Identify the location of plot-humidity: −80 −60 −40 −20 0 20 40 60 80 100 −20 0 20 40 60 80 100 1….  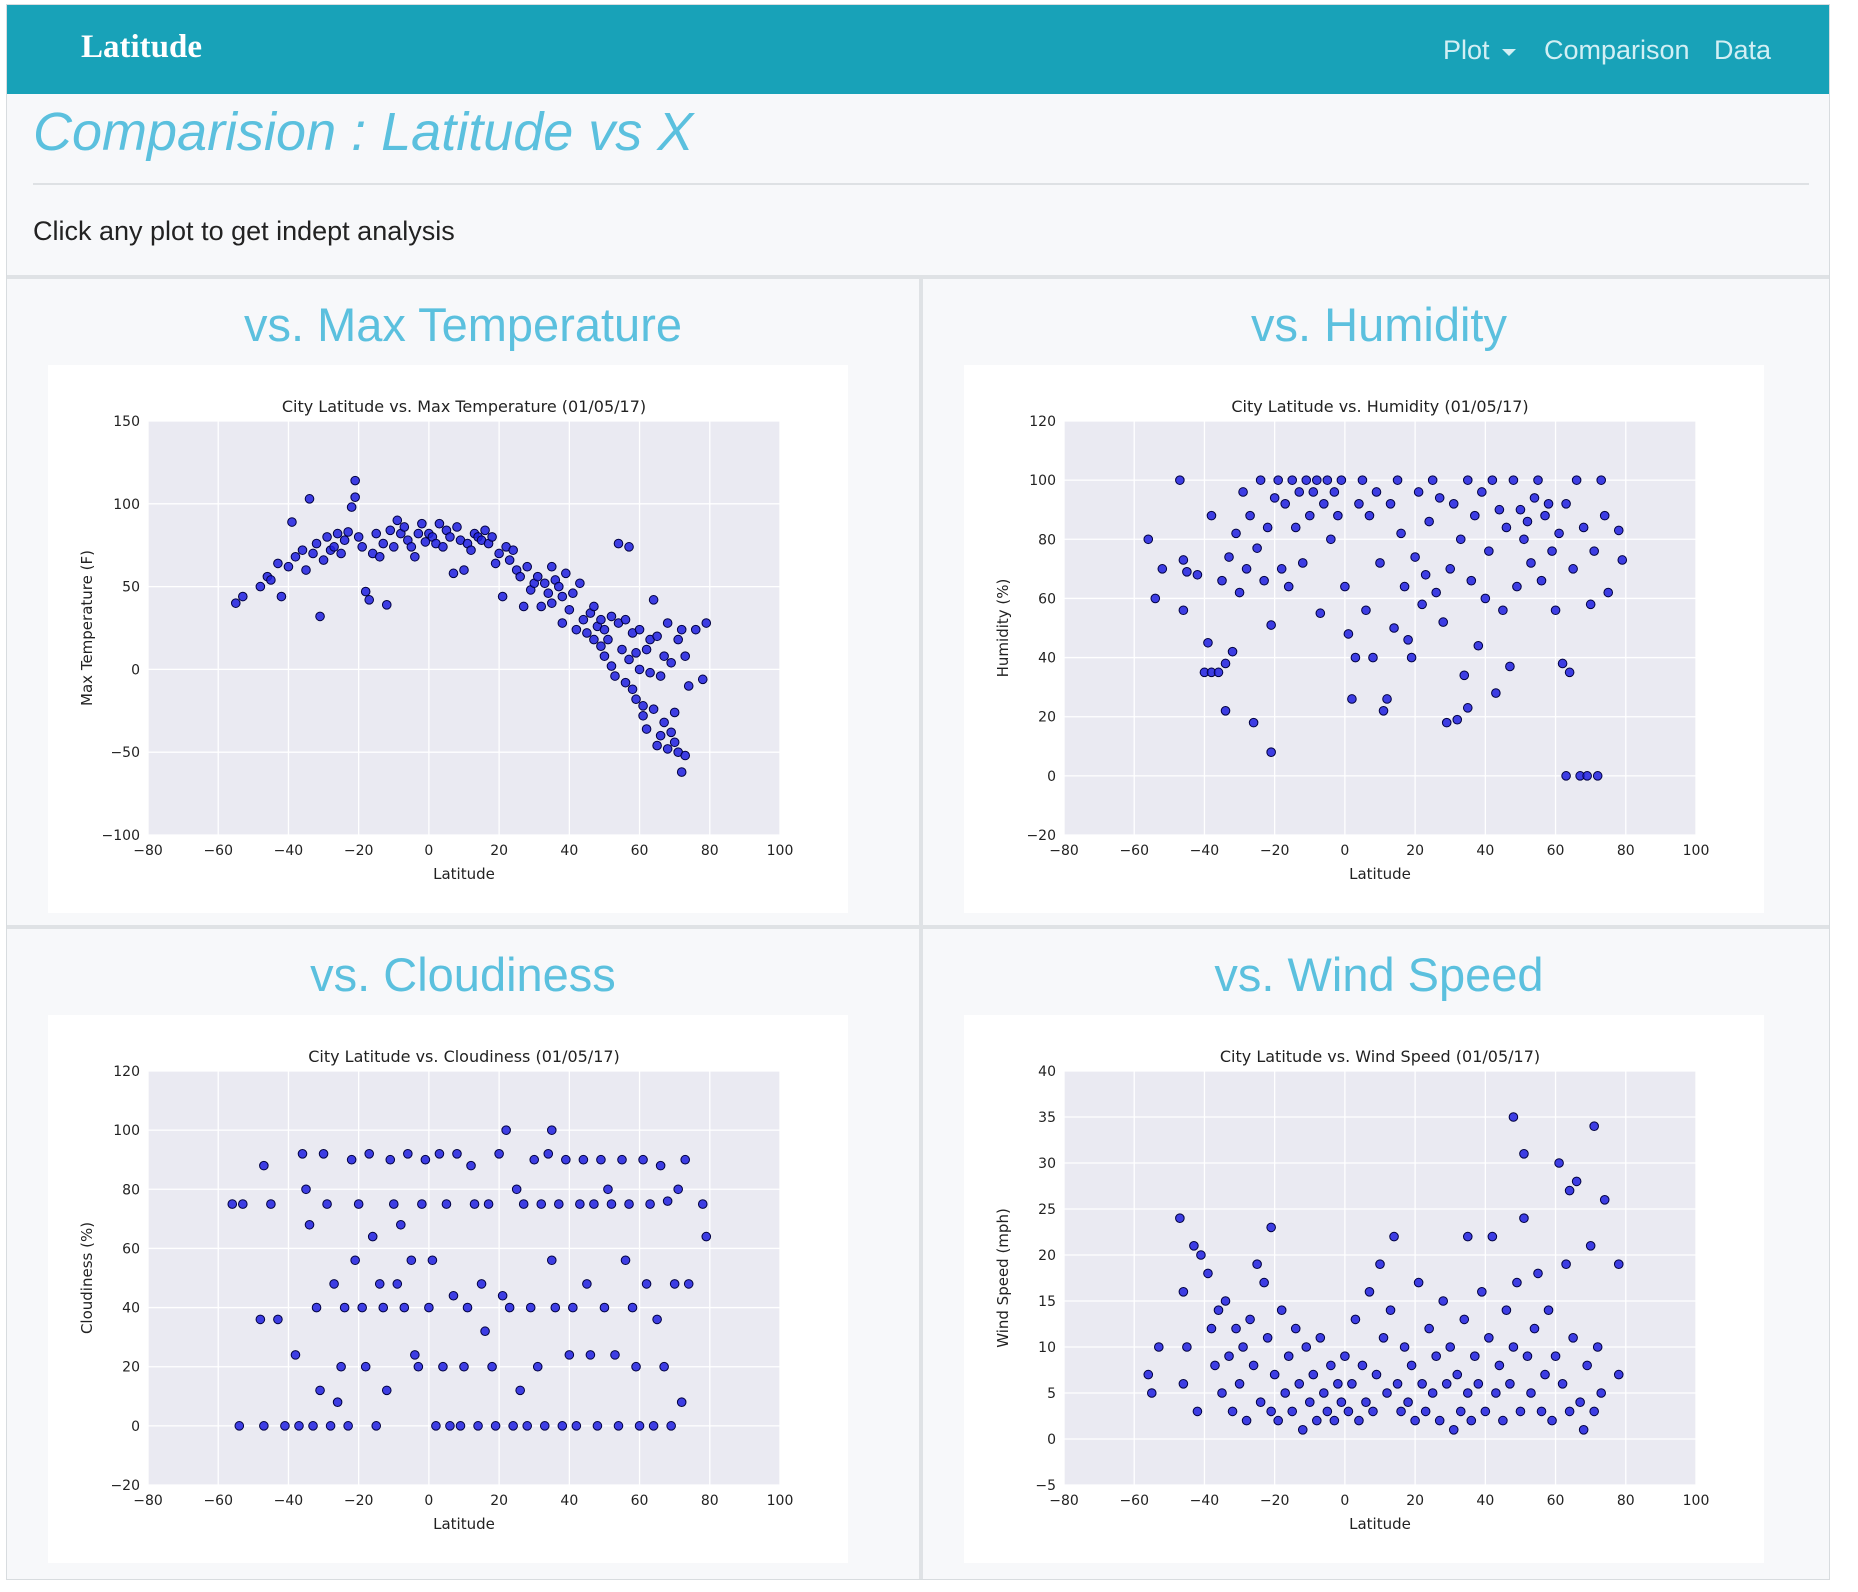
(1364, 639).